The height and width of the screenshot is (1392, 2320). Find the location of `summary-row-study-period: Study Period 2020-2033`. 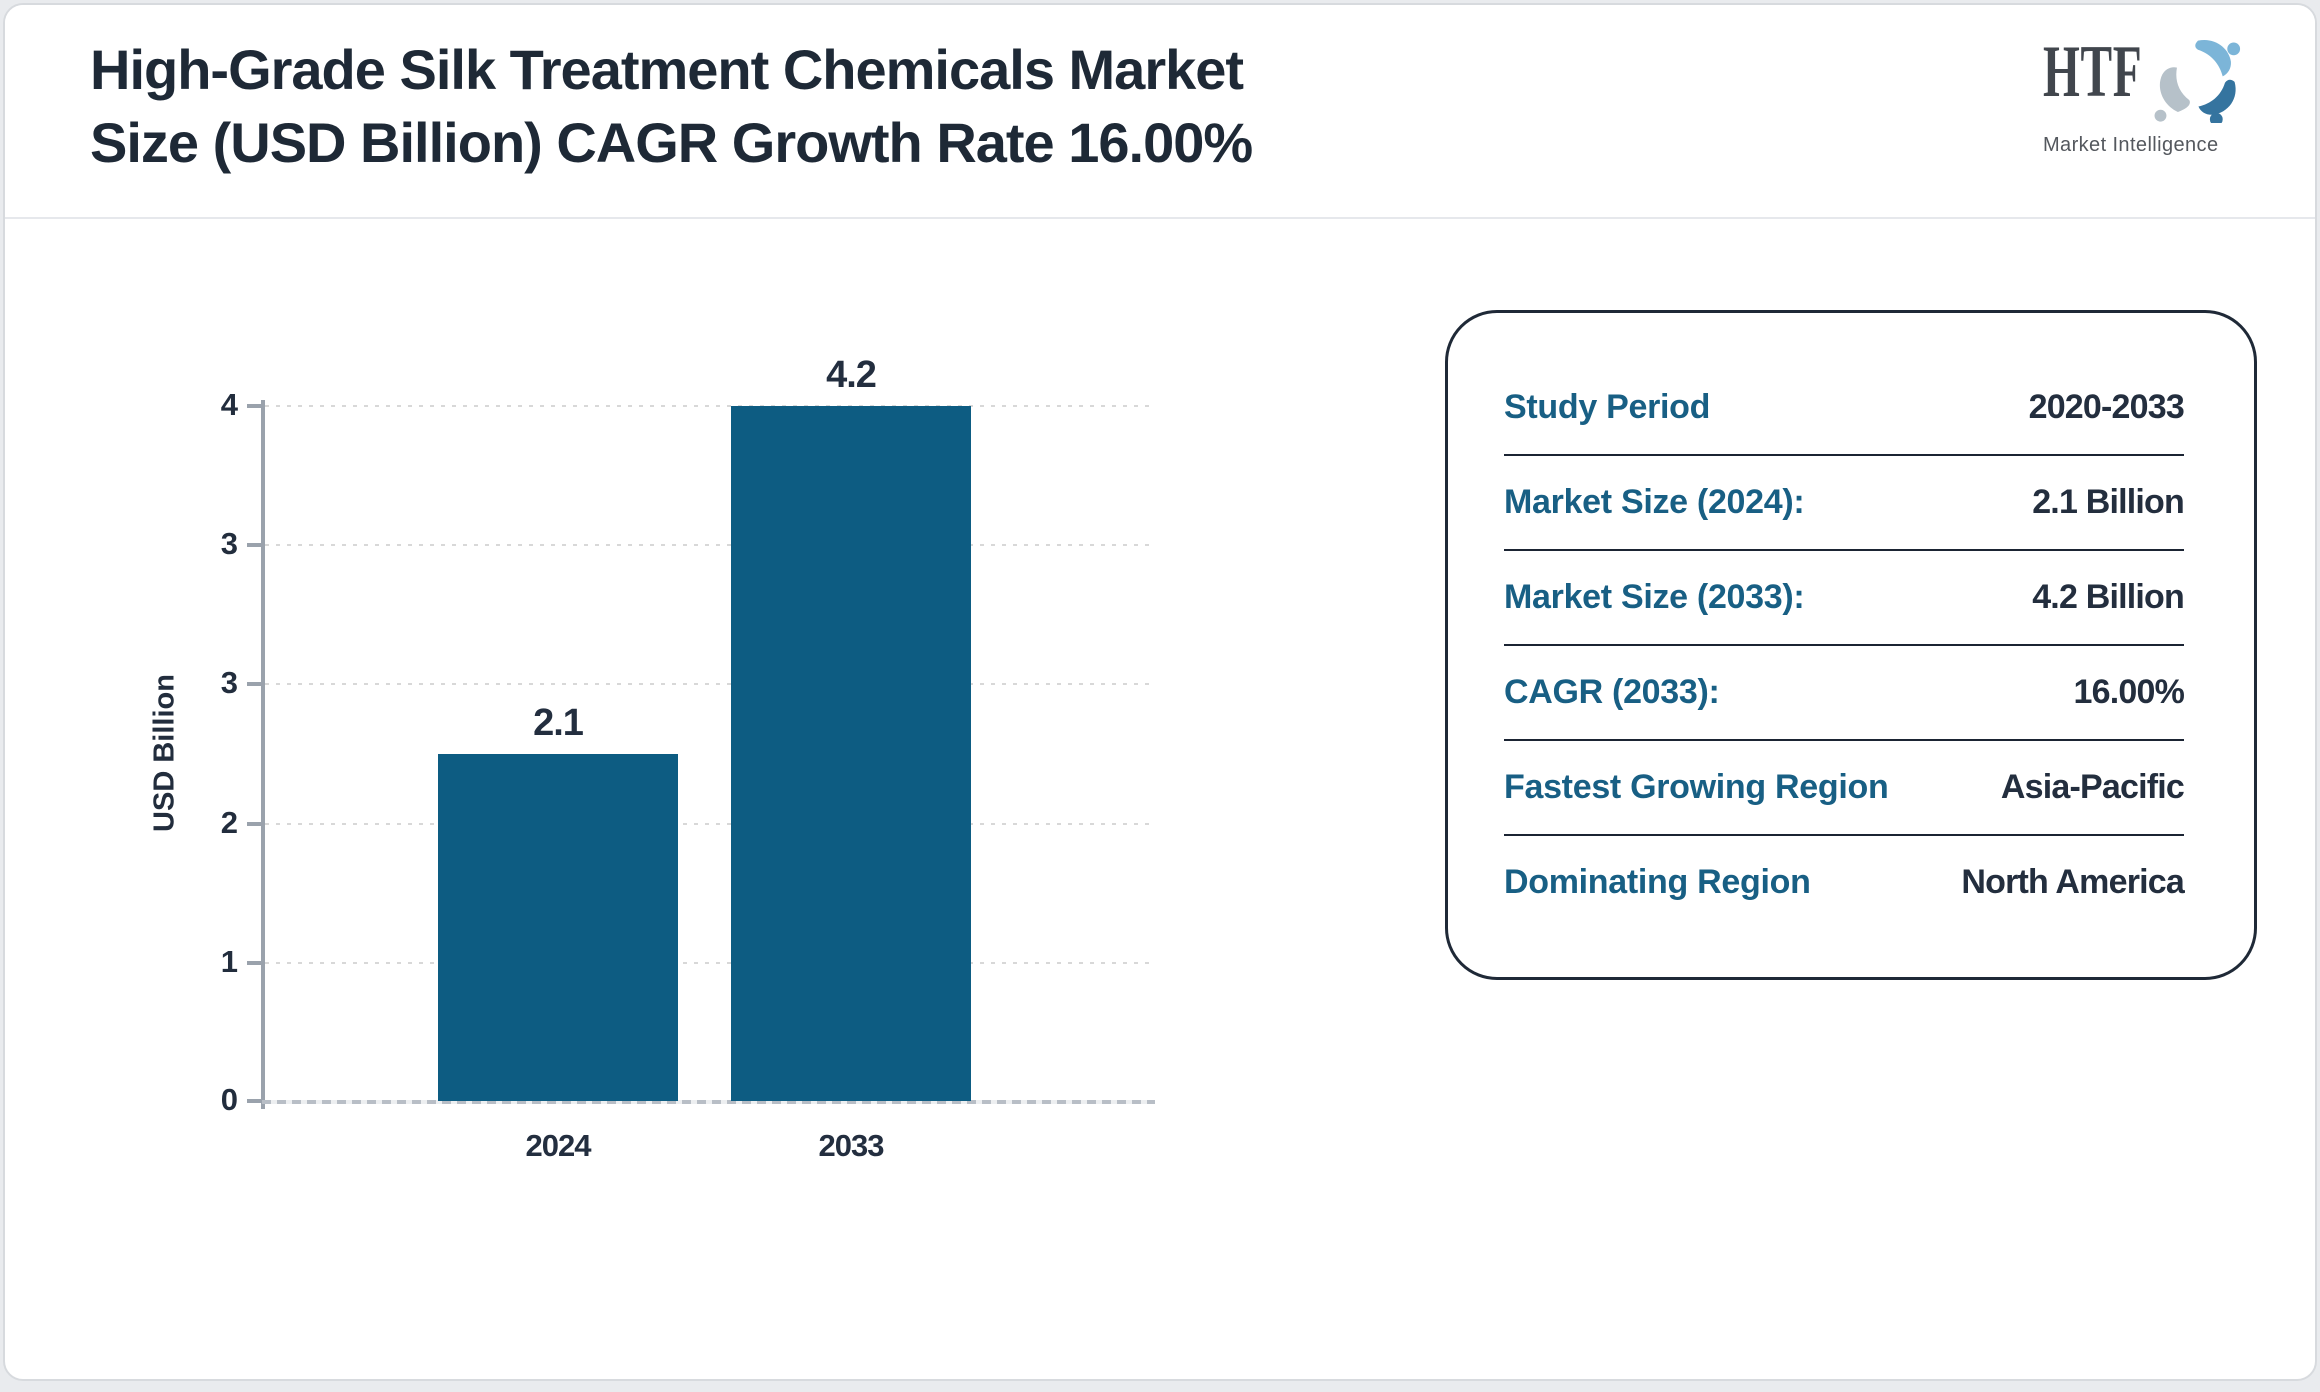

summary-row-study-period: Study Period 2020-2033 is located at coordinates (1844, 408).